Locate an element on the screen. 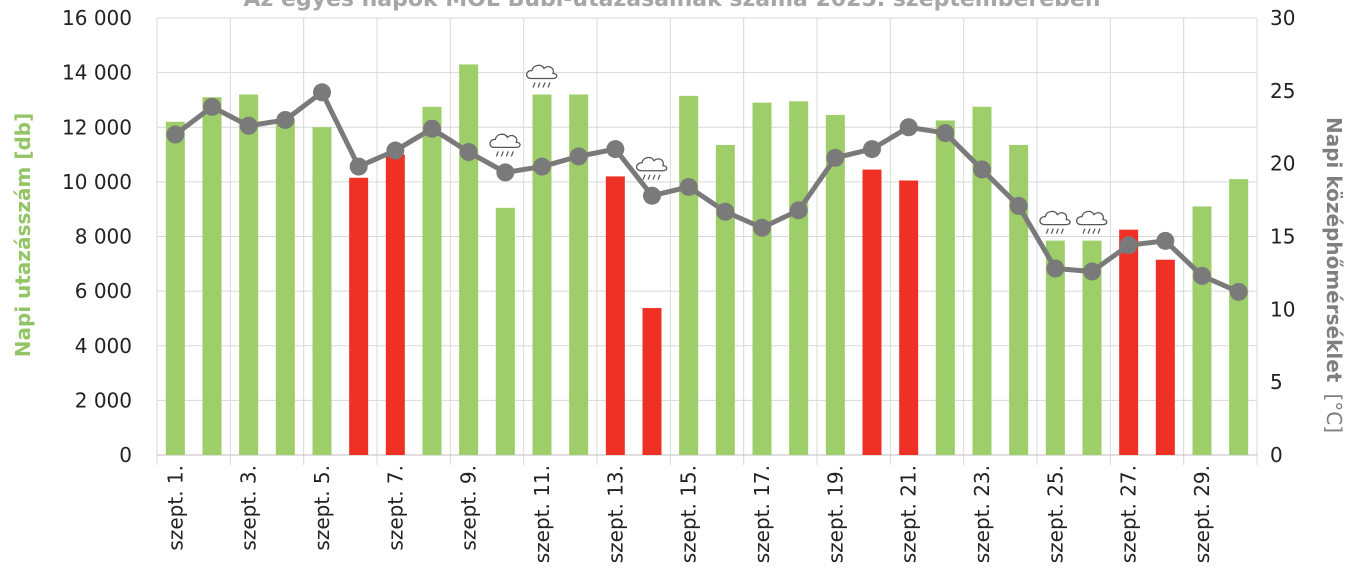 The height and width of the screenshot is (584, 1359). x-tick-label: szept. 3. is located at coordinates (249, 508).